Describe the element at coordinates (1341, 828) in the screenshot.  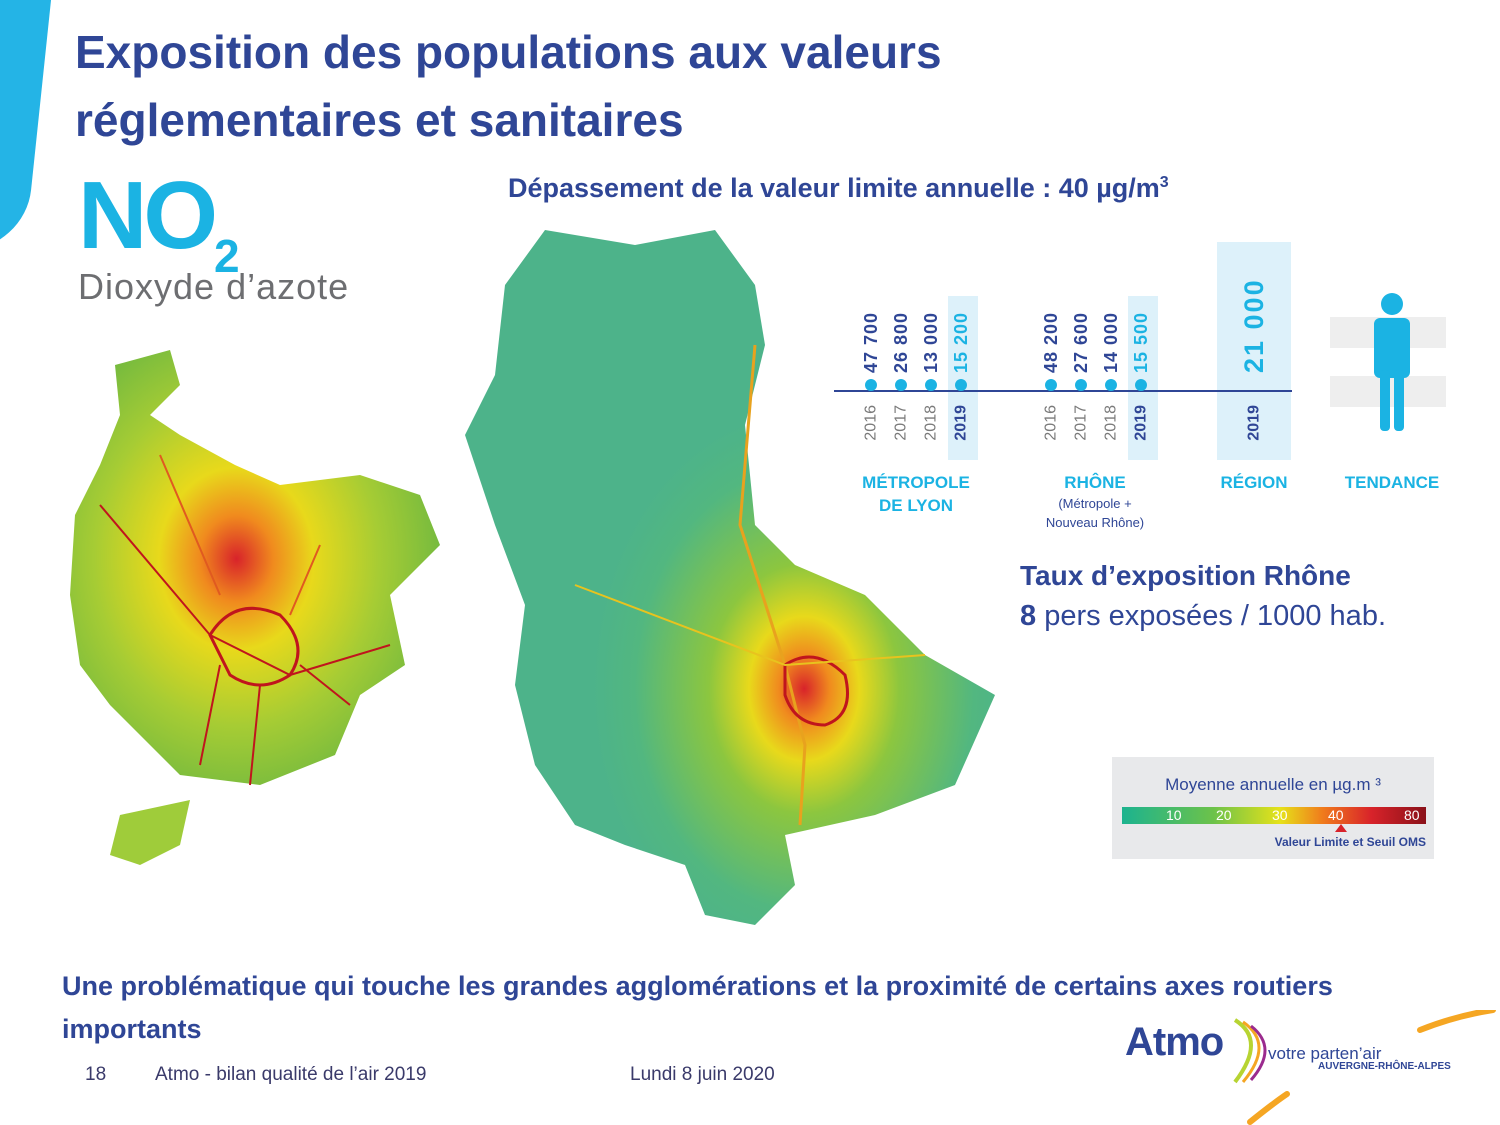
I see `limit-marker-icon` at that location.